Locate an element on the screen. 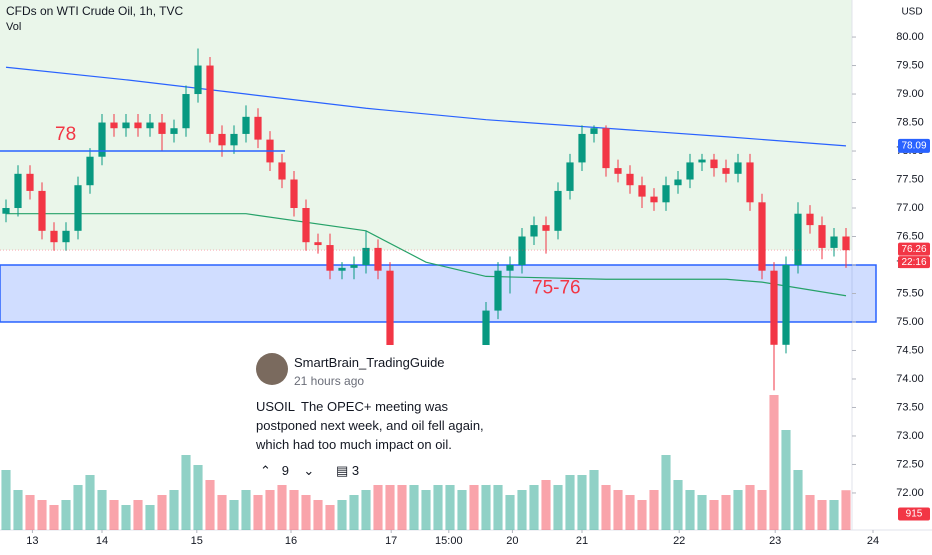 This screenshot has height=555, width=932. replies: 3 is located at coordinates (355, 470).